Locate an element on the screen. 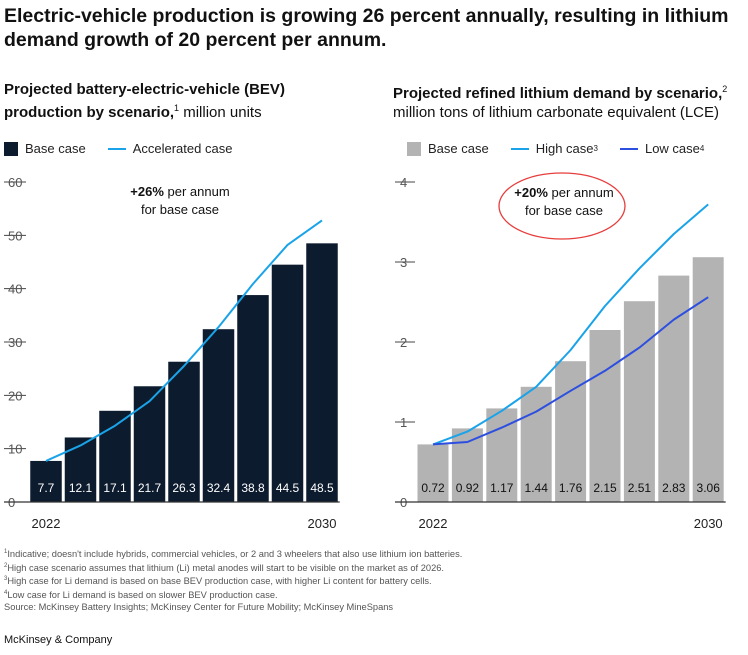  bar-value-label: 44.5 is located at coordinates (288, 488).